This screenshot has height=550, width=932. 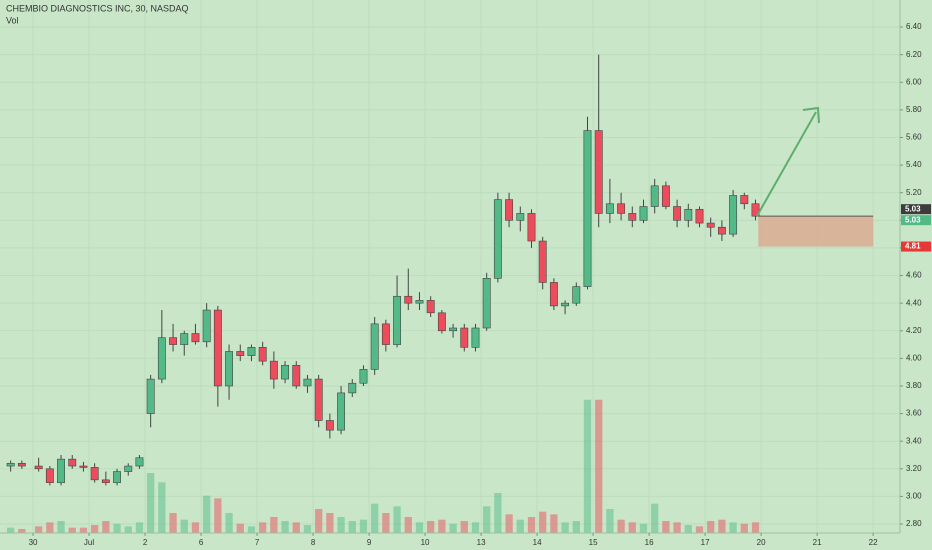 I want to click on y-tick-label: 4.60, so click(x=914, y=275).